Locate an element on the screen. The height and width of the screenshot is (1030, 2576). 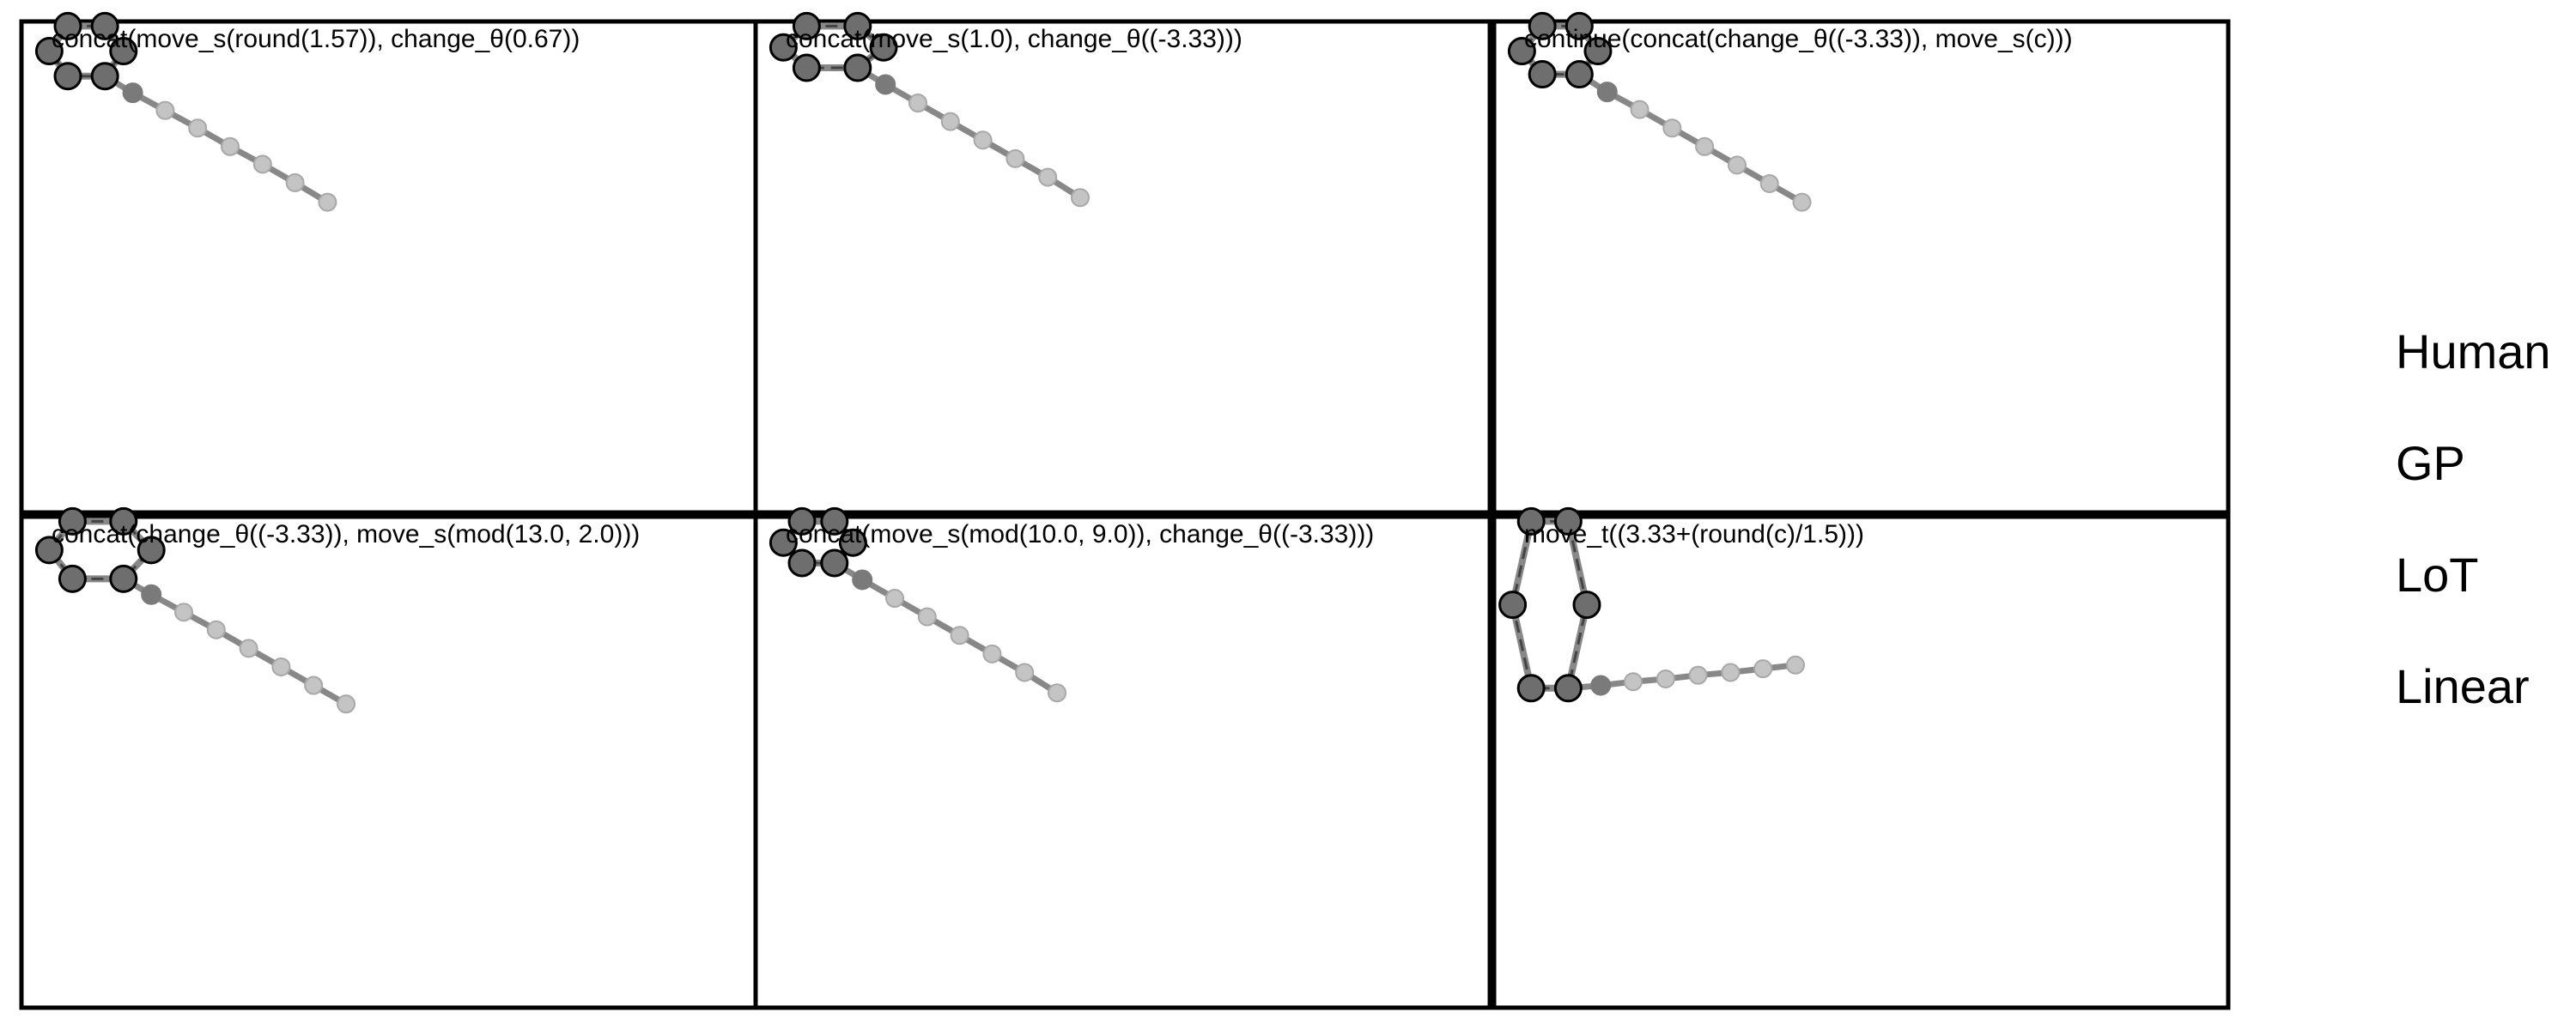
legend-lot: LoT is located at coordinates (2437, 575).